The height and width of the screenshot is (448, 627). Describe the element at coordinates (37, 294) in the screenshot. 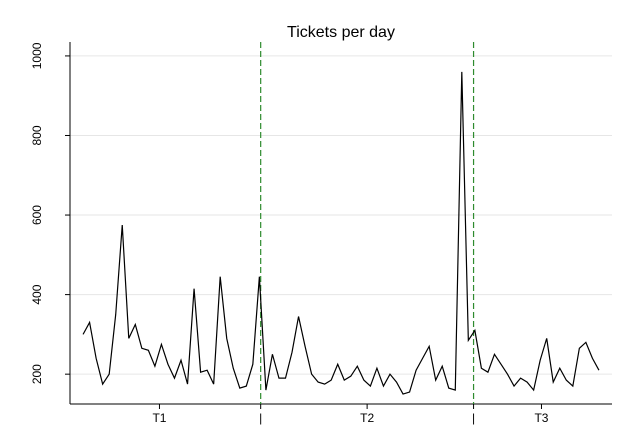

I see `y-tick-label: 400` at that location.